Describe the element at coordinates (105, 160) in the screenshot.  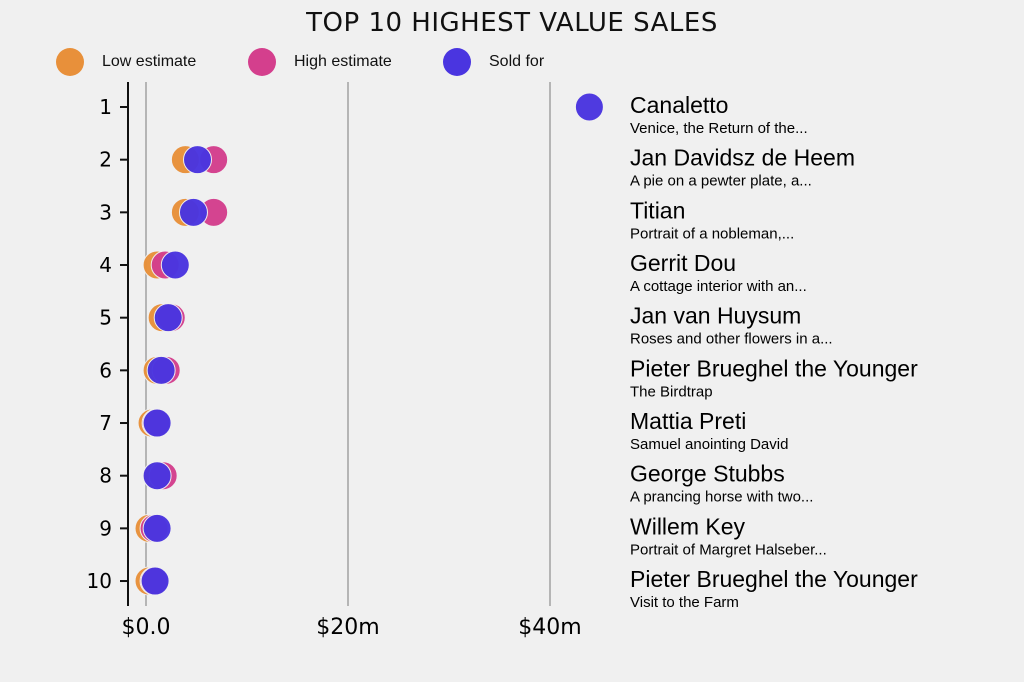
I see `y-tick-label: 2` at that location.